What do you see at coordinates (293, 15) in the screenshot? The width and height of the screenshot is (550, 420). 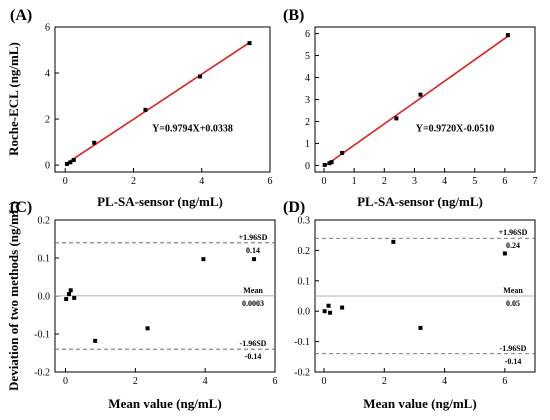 I see `panel-label: (B)` at bounding box center [293, 15].